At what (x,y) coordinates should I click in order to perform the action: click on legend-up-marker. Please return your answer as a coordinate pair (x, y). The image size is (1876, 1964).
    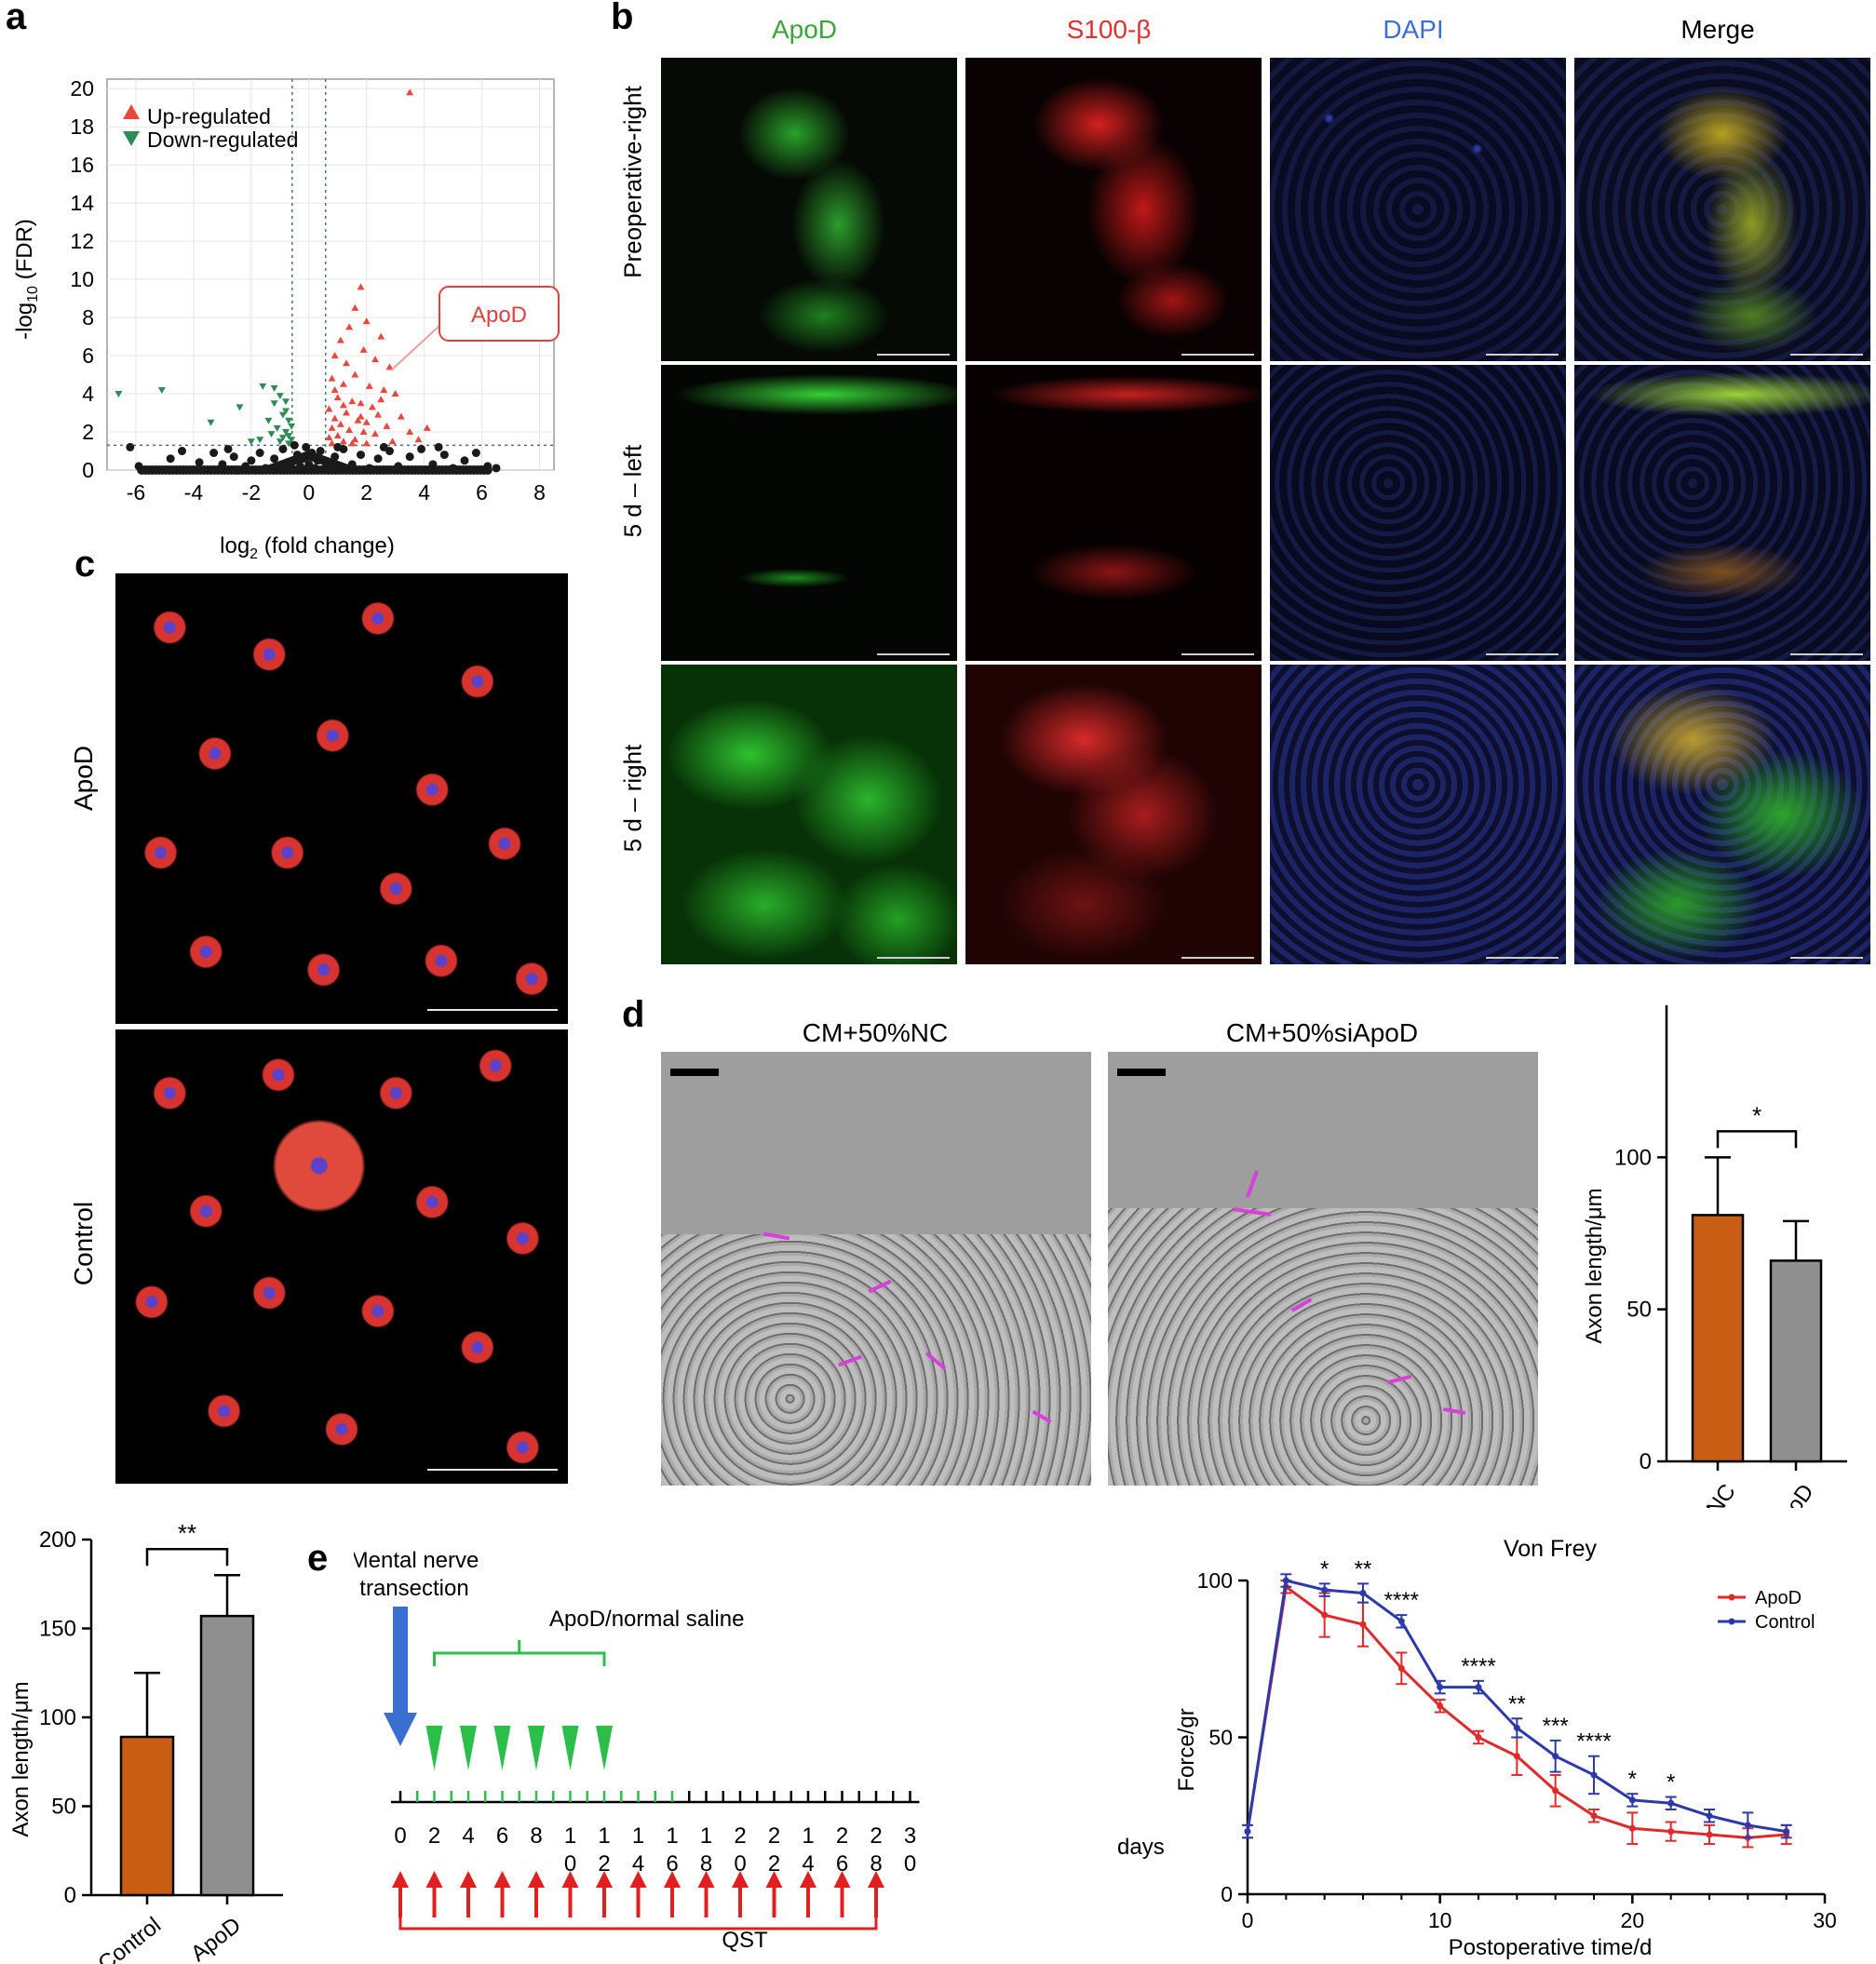
    Looking at the image, I should click on (131, 111).